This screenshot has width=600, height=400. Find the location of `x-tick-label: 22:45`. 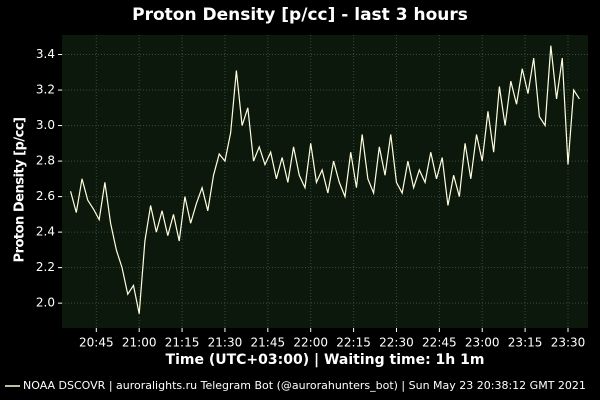

x-tick-label: 22:45 is located at coordinates (439, 343).